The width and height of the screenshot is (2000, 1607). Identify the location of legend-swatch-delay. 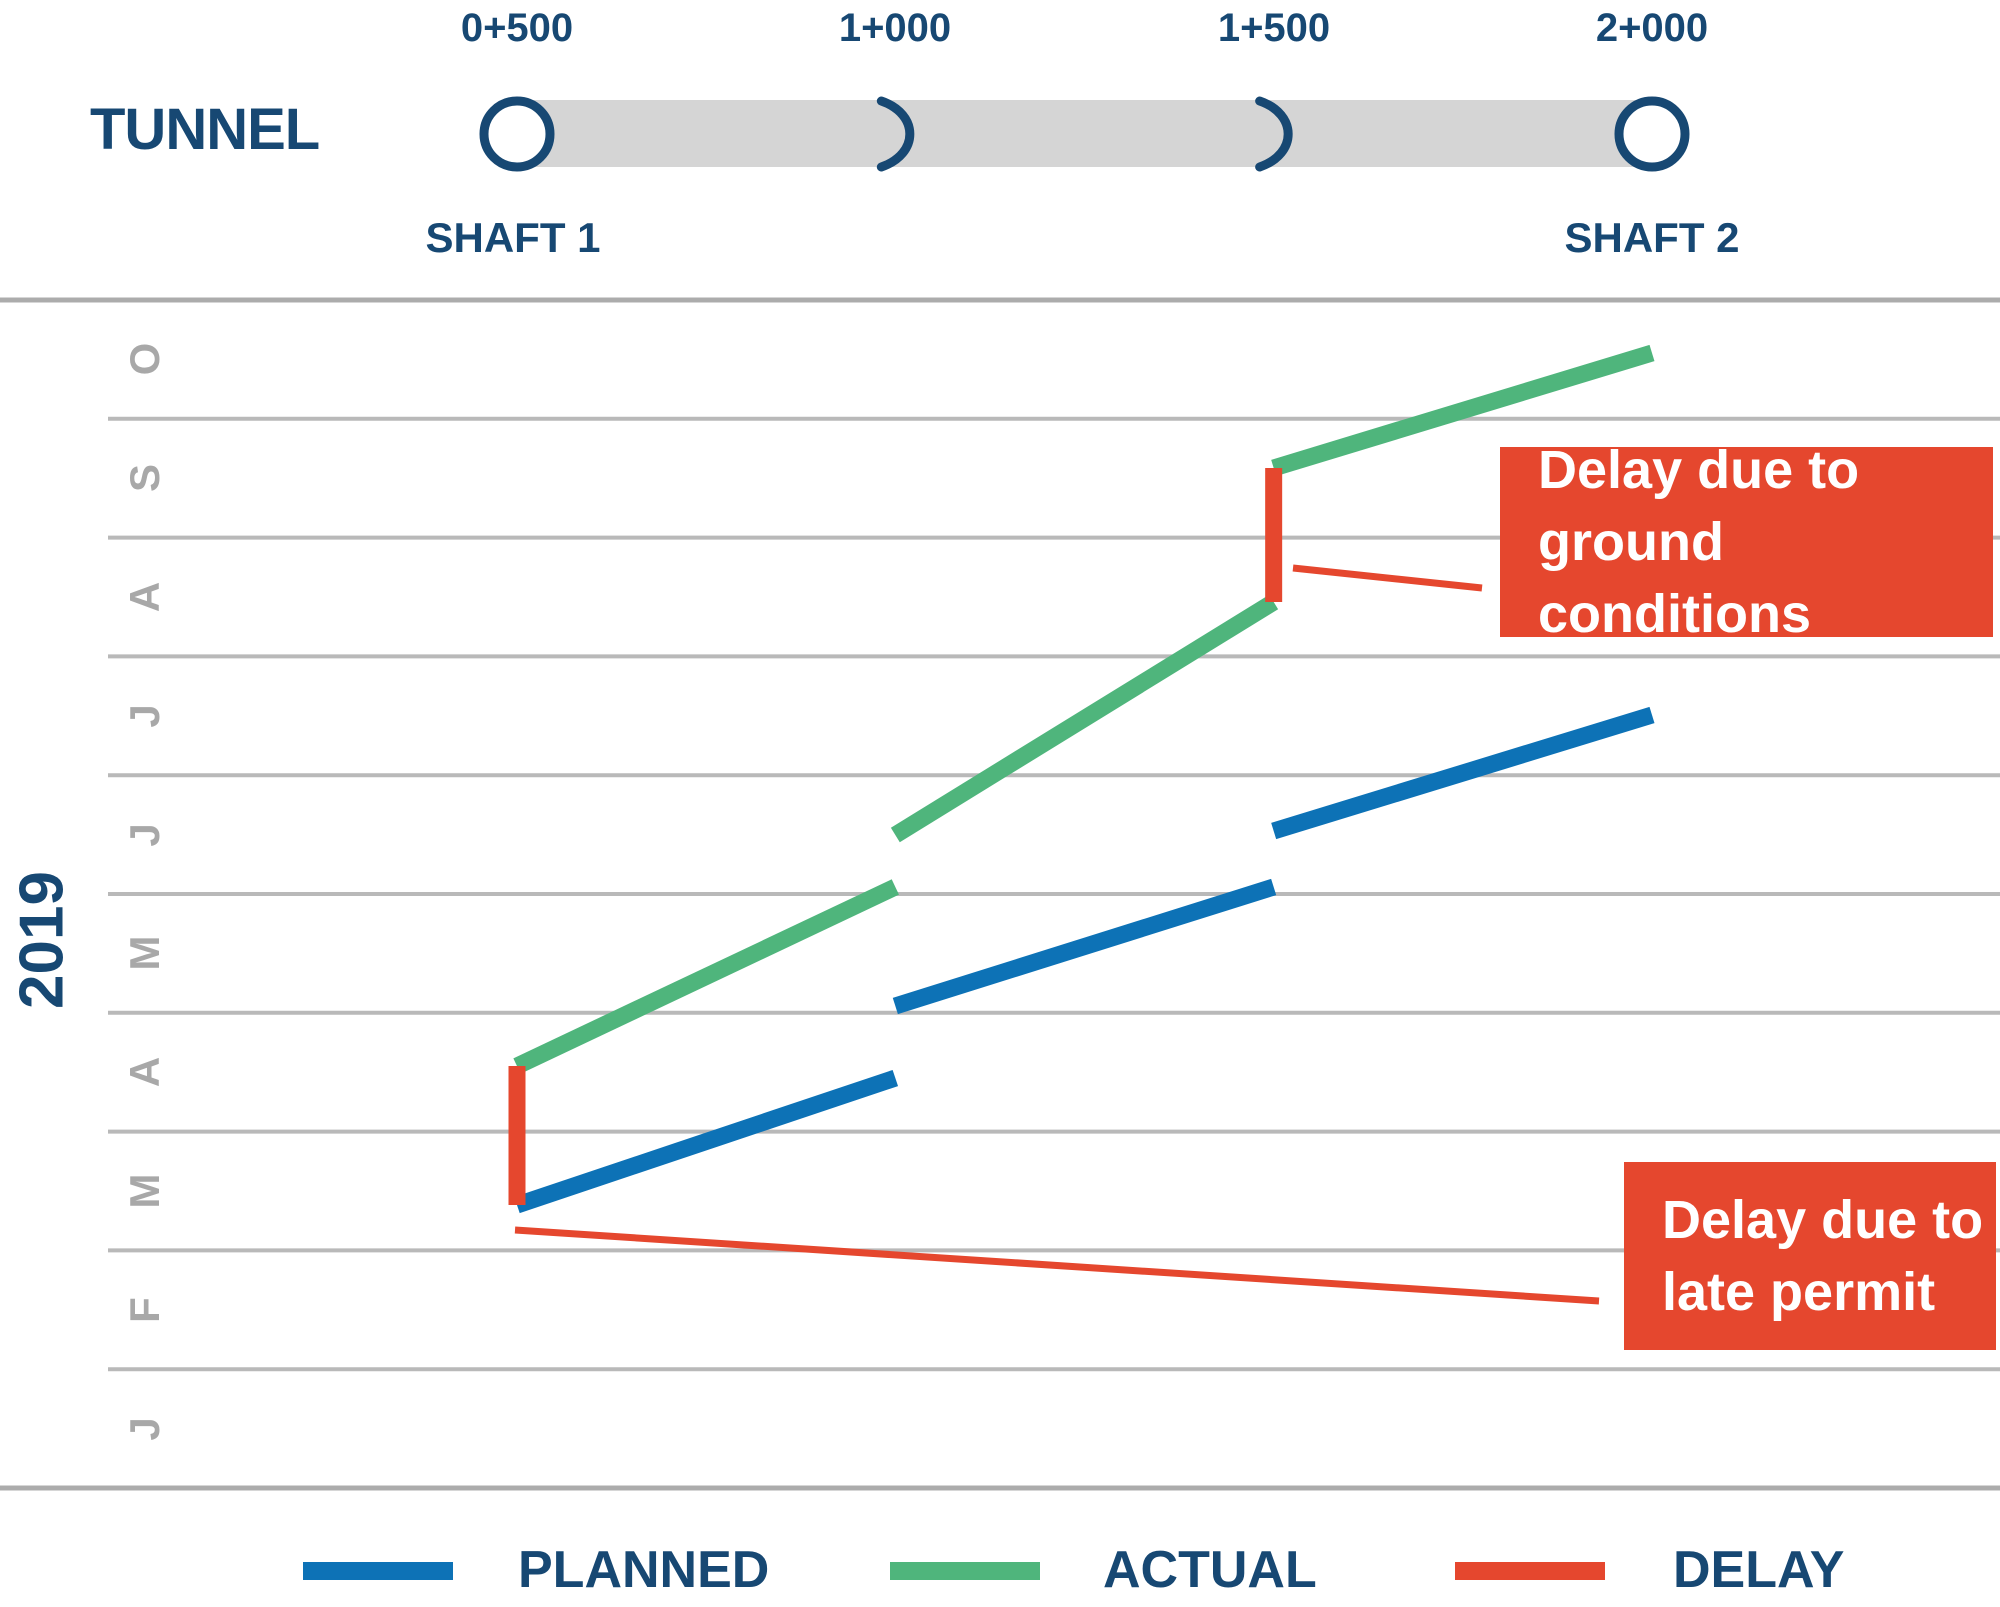
(1530, 1571).